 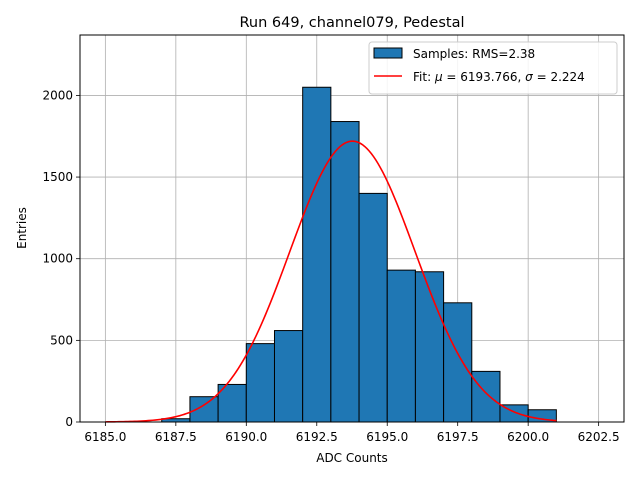 I want to click on legend-box, so click(x=493, y=68).